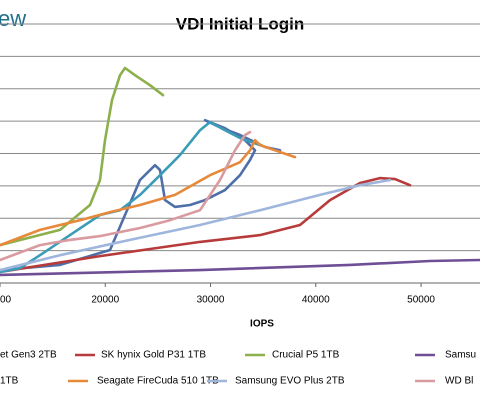  I want to click on legend-label: Crucial P5 1TB, so click(306, 355).